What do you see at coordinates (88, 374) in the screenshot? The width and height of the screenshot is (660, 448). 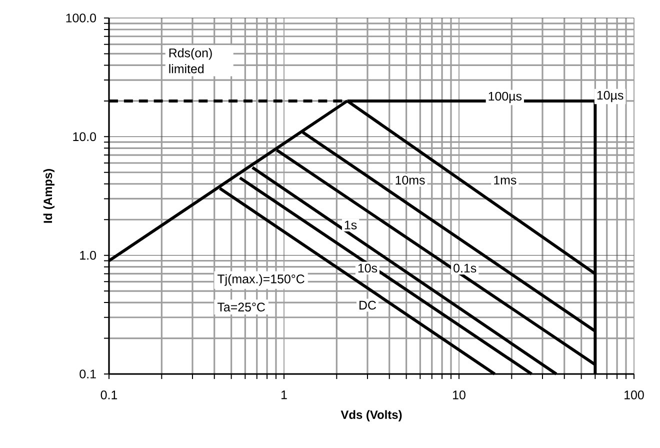 I see `y-tick-label: 0.1` at bounding box center [88, 374].